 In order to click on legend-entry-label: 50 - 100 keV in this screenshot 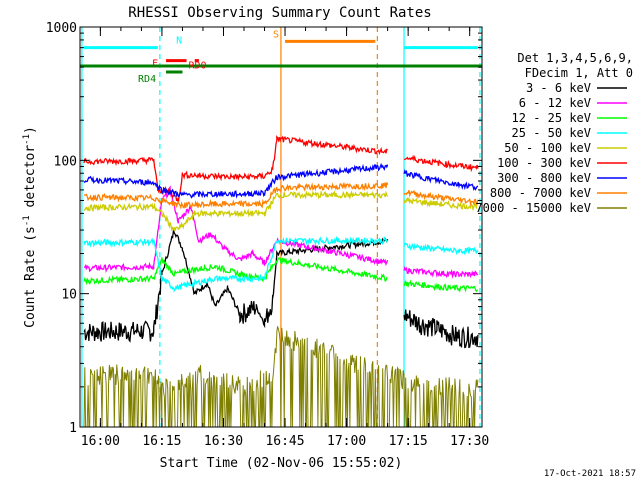, I will do `click(547, 148)`.